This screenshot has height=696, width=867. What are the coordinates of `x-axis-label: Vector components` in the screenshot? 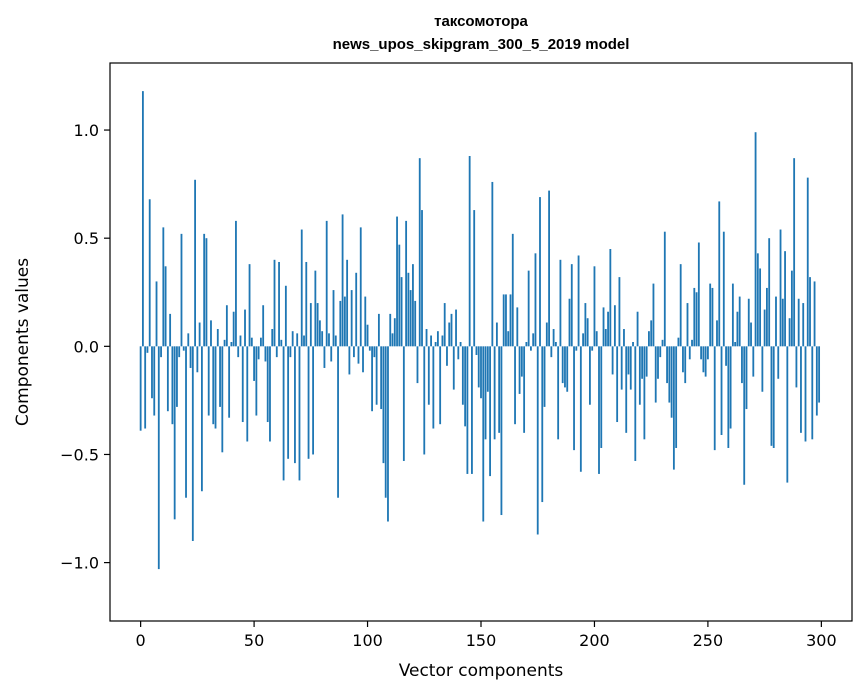 It's located at (481, 671).